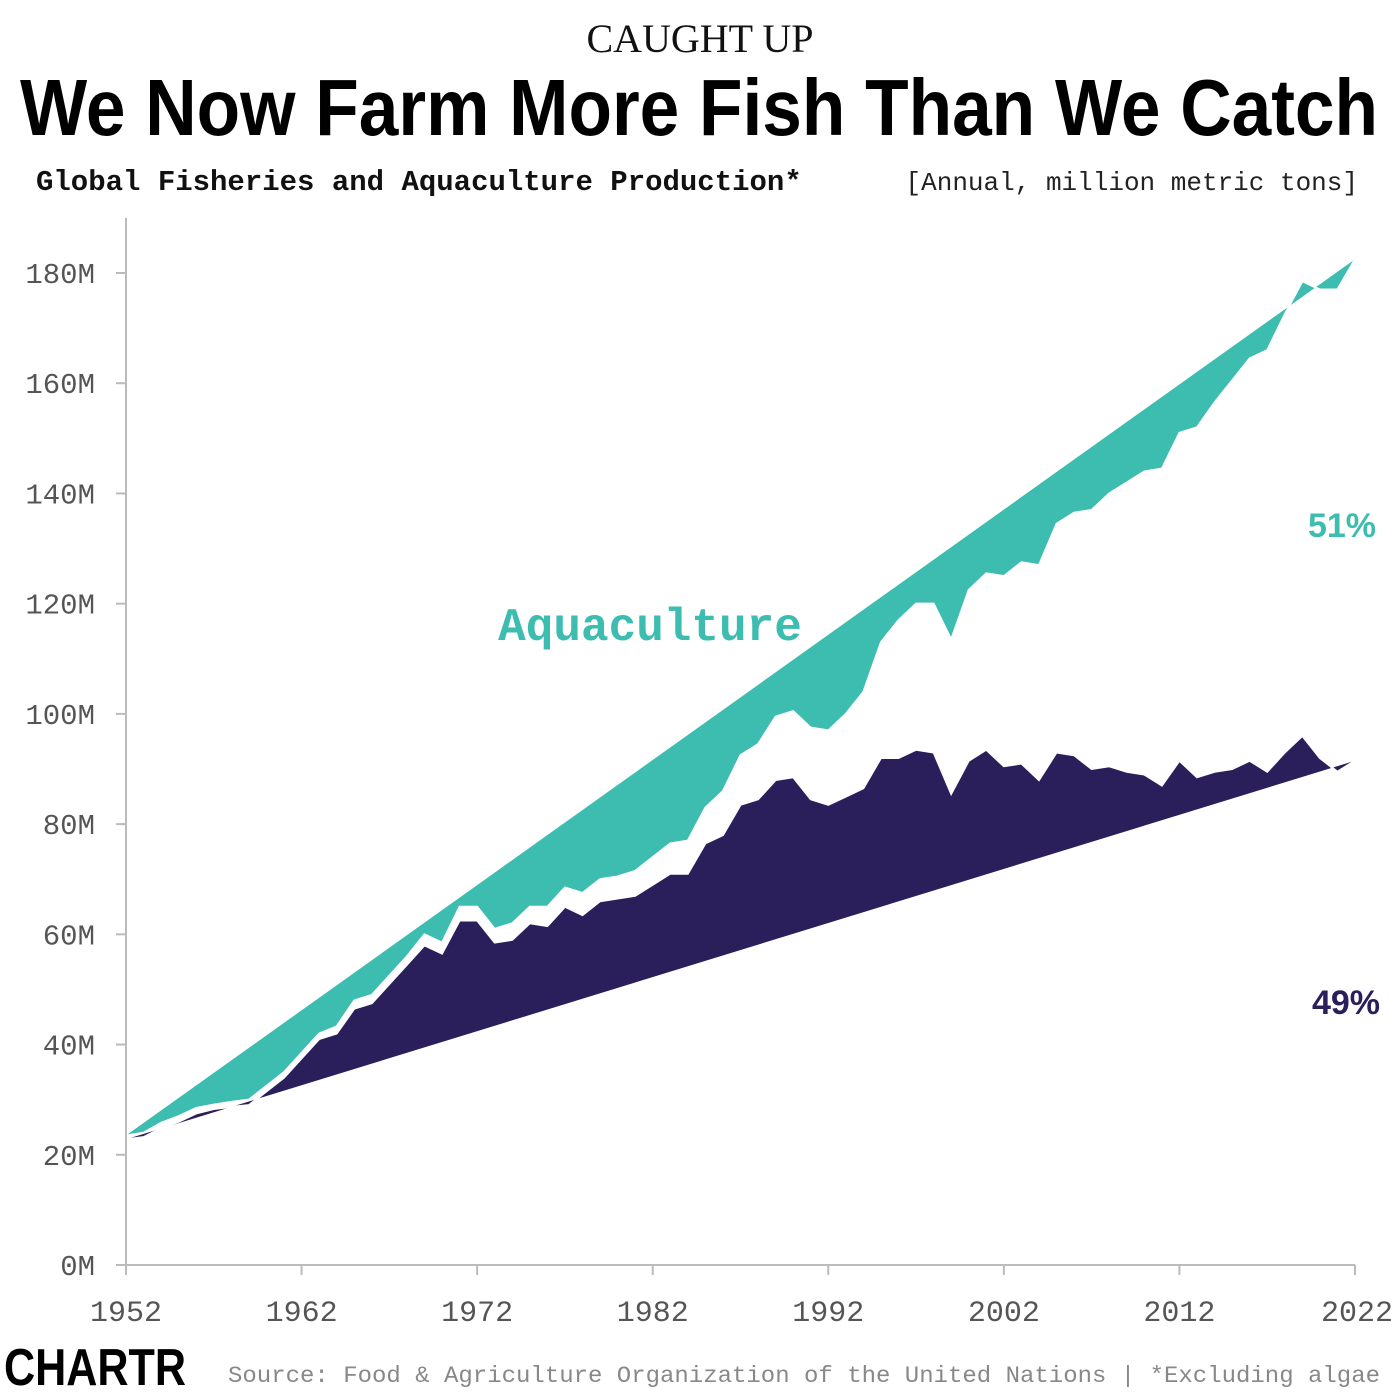 Image resolution: width=1400 pixels, height=1400 pixels. What do you see at coordinates (69, 936) in the screenshot?
I see `y-tick-label: 60M` at bounding box center [69, 936].